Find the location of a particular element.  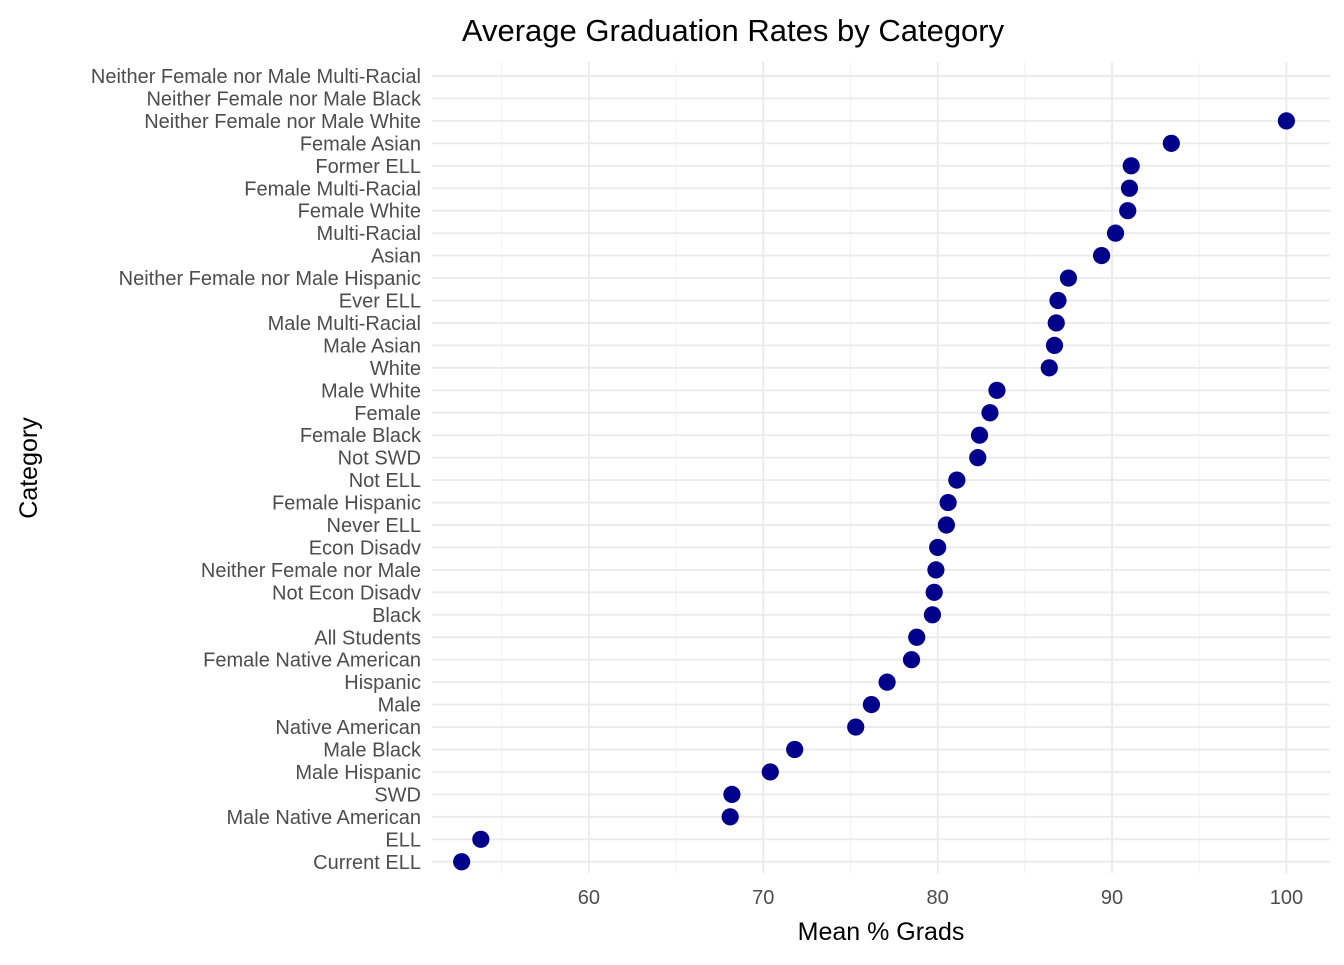

category-label: Female Black is located at coordinates (361, 436).